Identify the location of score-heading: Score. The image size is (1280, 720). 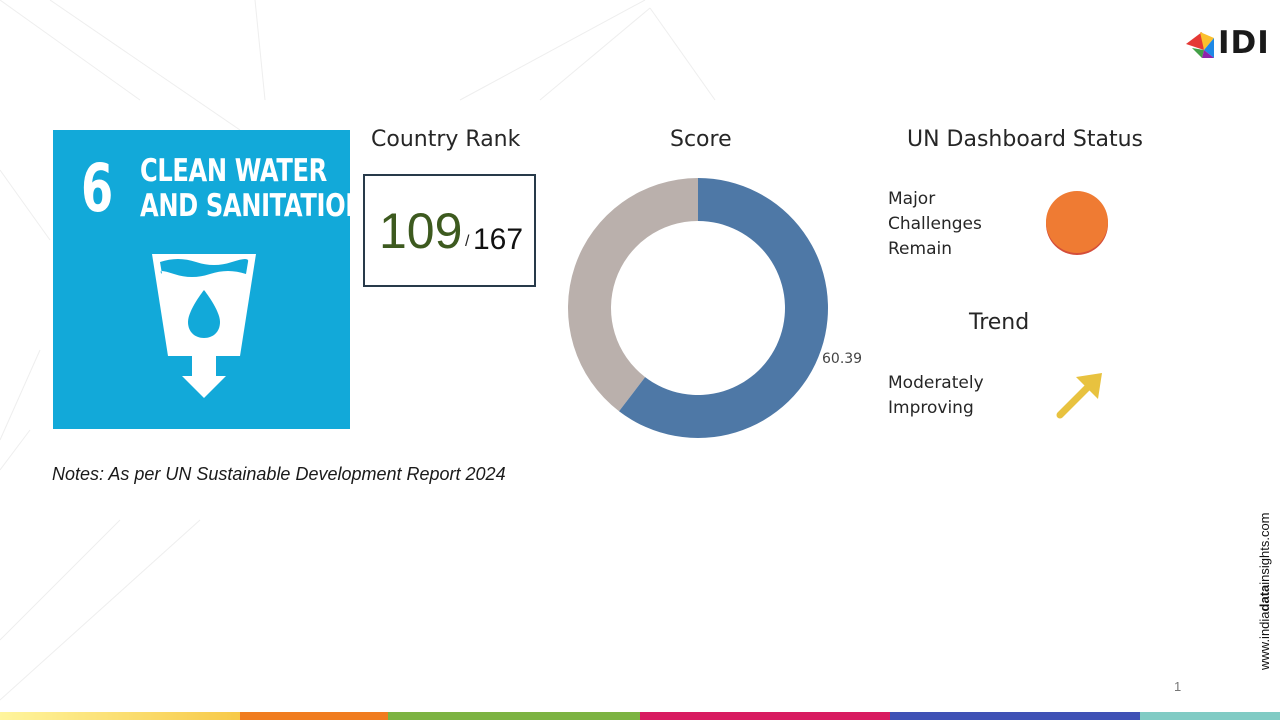
(701, 139).